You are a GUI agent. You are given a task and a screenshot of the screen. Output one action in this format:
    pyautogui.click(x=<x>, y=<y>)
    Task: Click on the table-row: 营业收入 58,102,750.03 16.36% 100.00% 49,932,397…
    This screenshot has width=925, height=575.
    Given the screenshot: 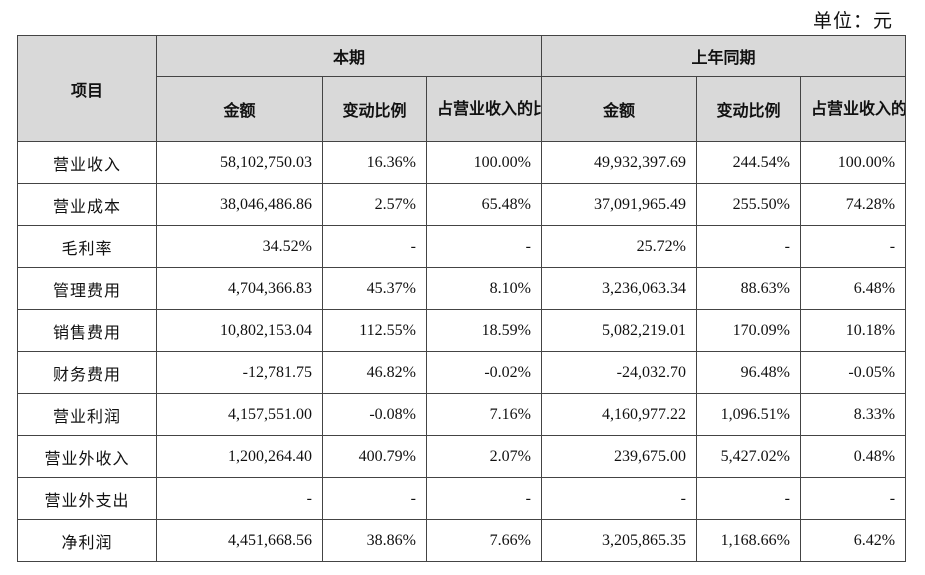 What is the action you would take?
    pyautogui.click(x=462, y=162)
    